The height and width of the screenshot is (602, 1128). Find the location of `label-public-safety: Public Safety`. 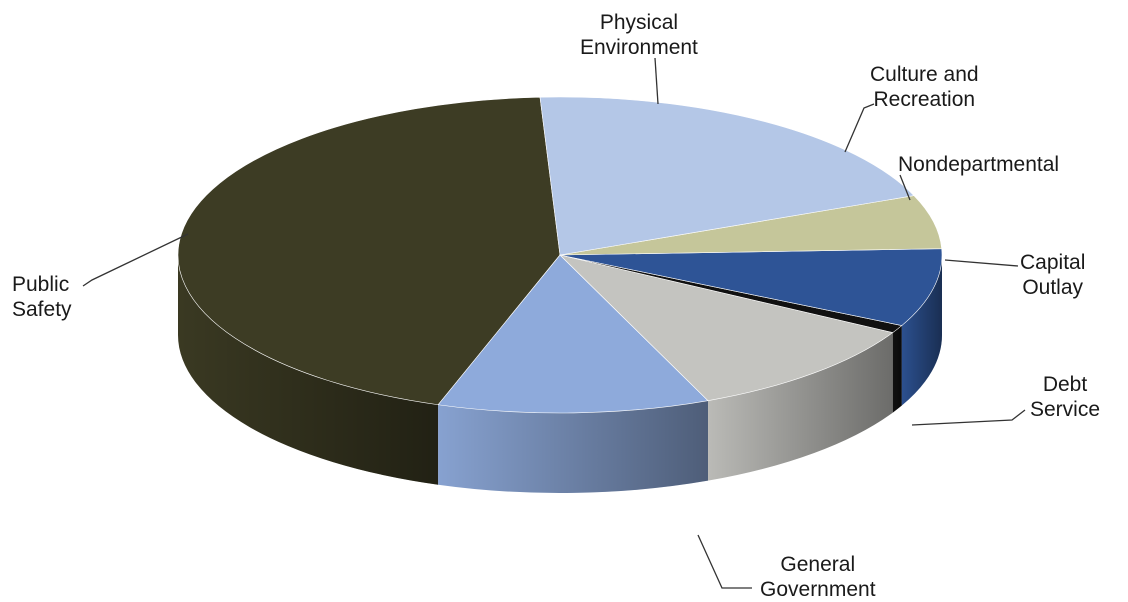

label-public-safety: Public Safety is located at coordinates (42, 297).